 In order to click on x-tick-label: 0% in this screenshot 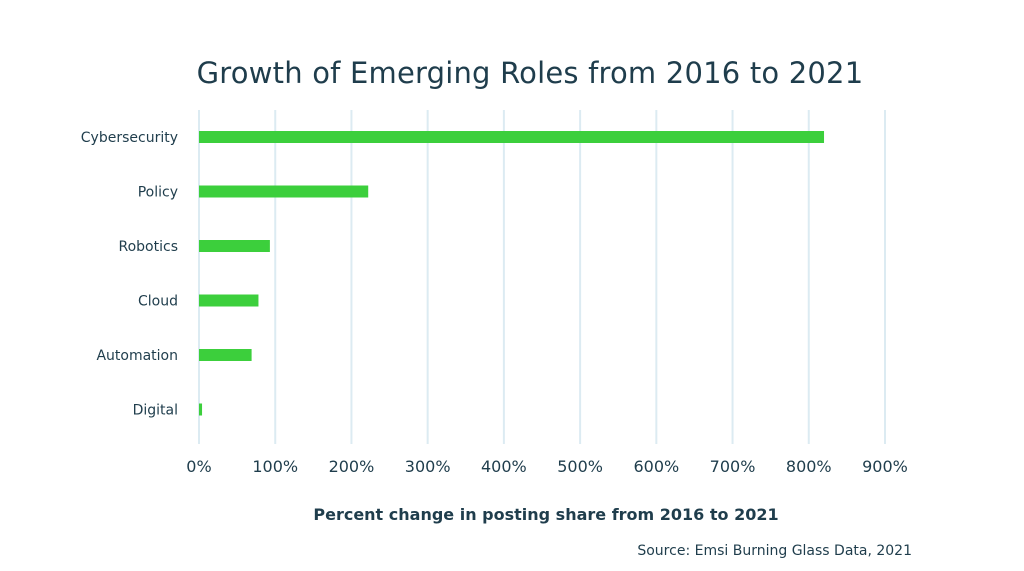, I will do `click(198, 466)`.